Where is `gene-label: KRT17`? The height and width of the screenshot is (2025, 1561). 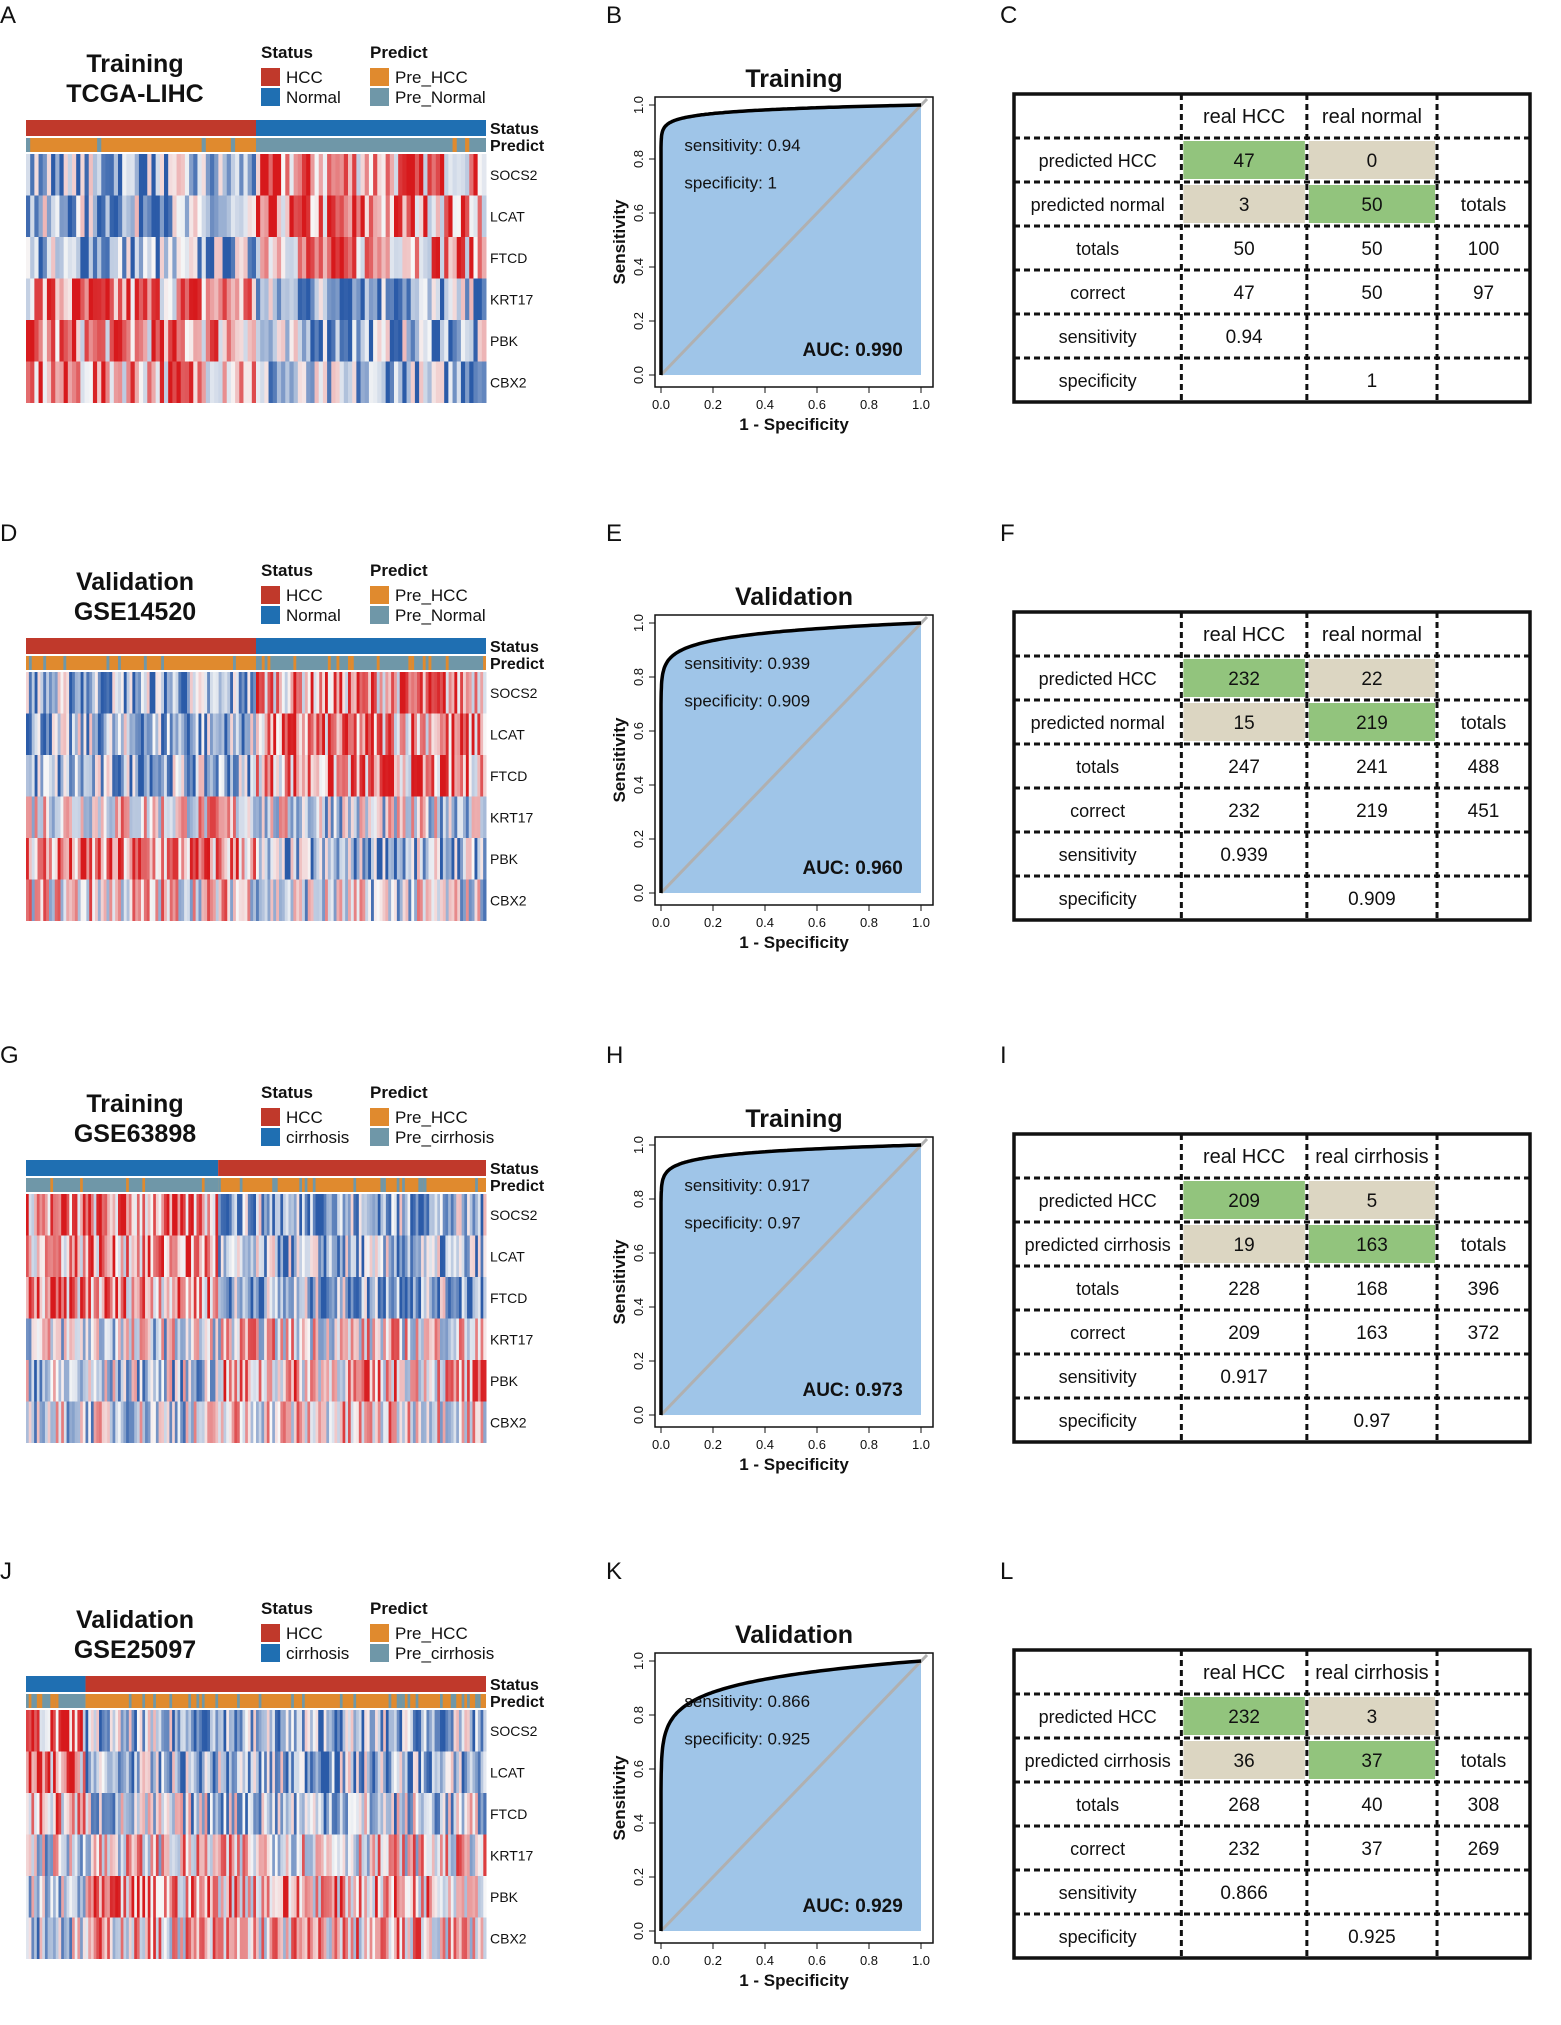 gene-label: KRT17 is located at coordinates (512, 299).